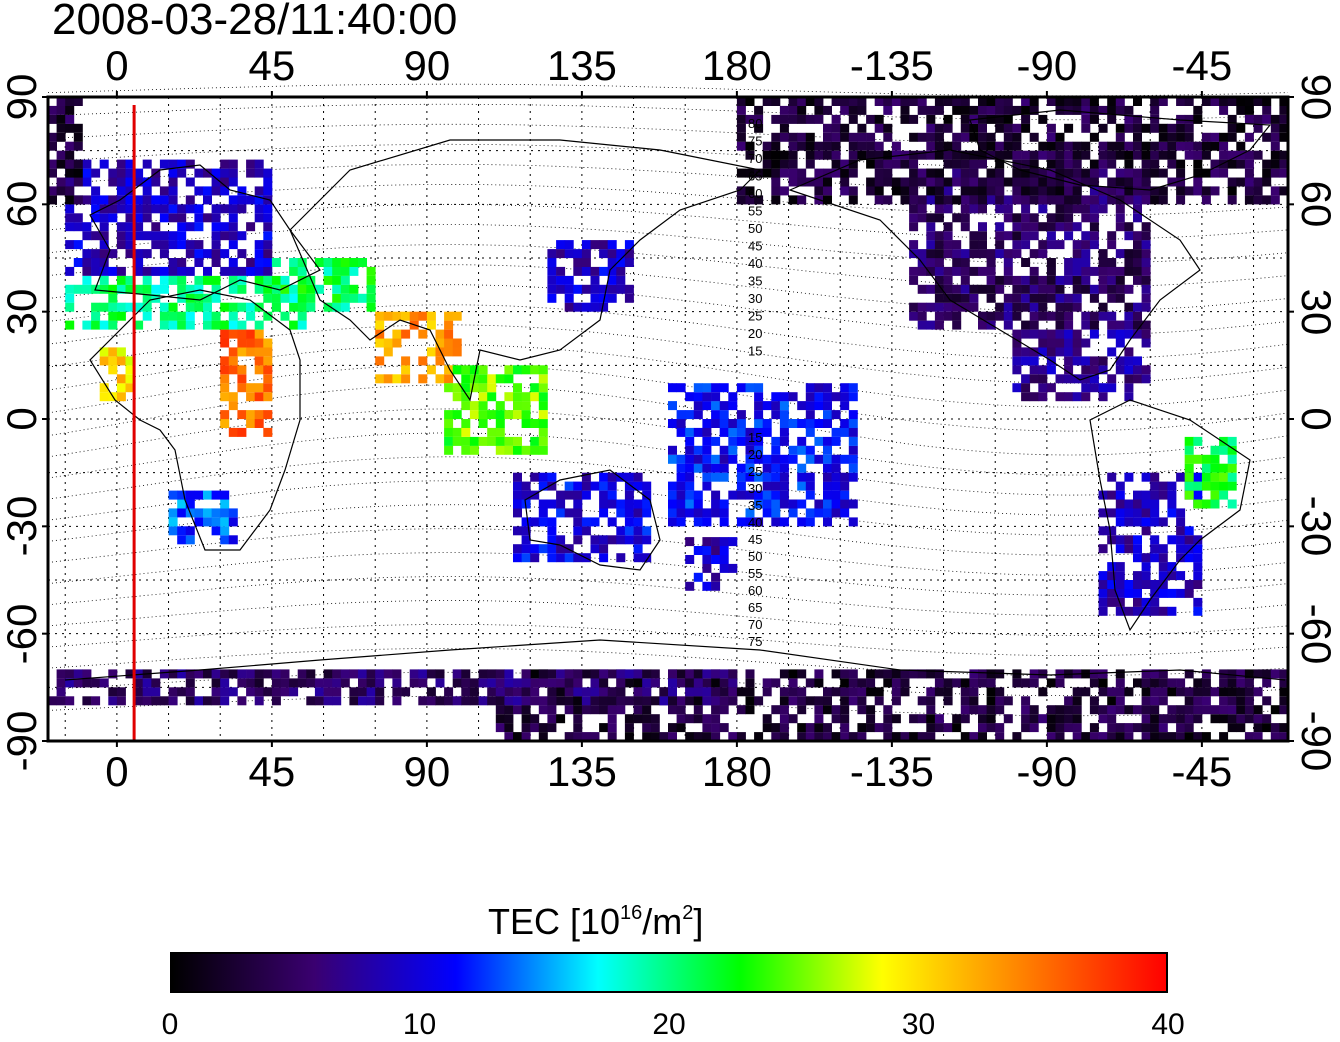 The width and height of the screenshot is (1340, 1042). Describe the element at coordinates (755, 641) in the screenshot. I see `contour-label: 75` at that location.